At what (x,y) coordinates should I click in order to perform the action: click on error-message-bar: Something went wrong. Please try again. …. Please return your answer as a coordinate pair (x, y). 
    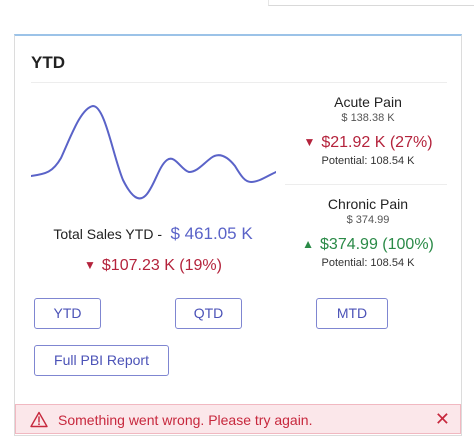
    Looking at the image, I should click on (238, 419).